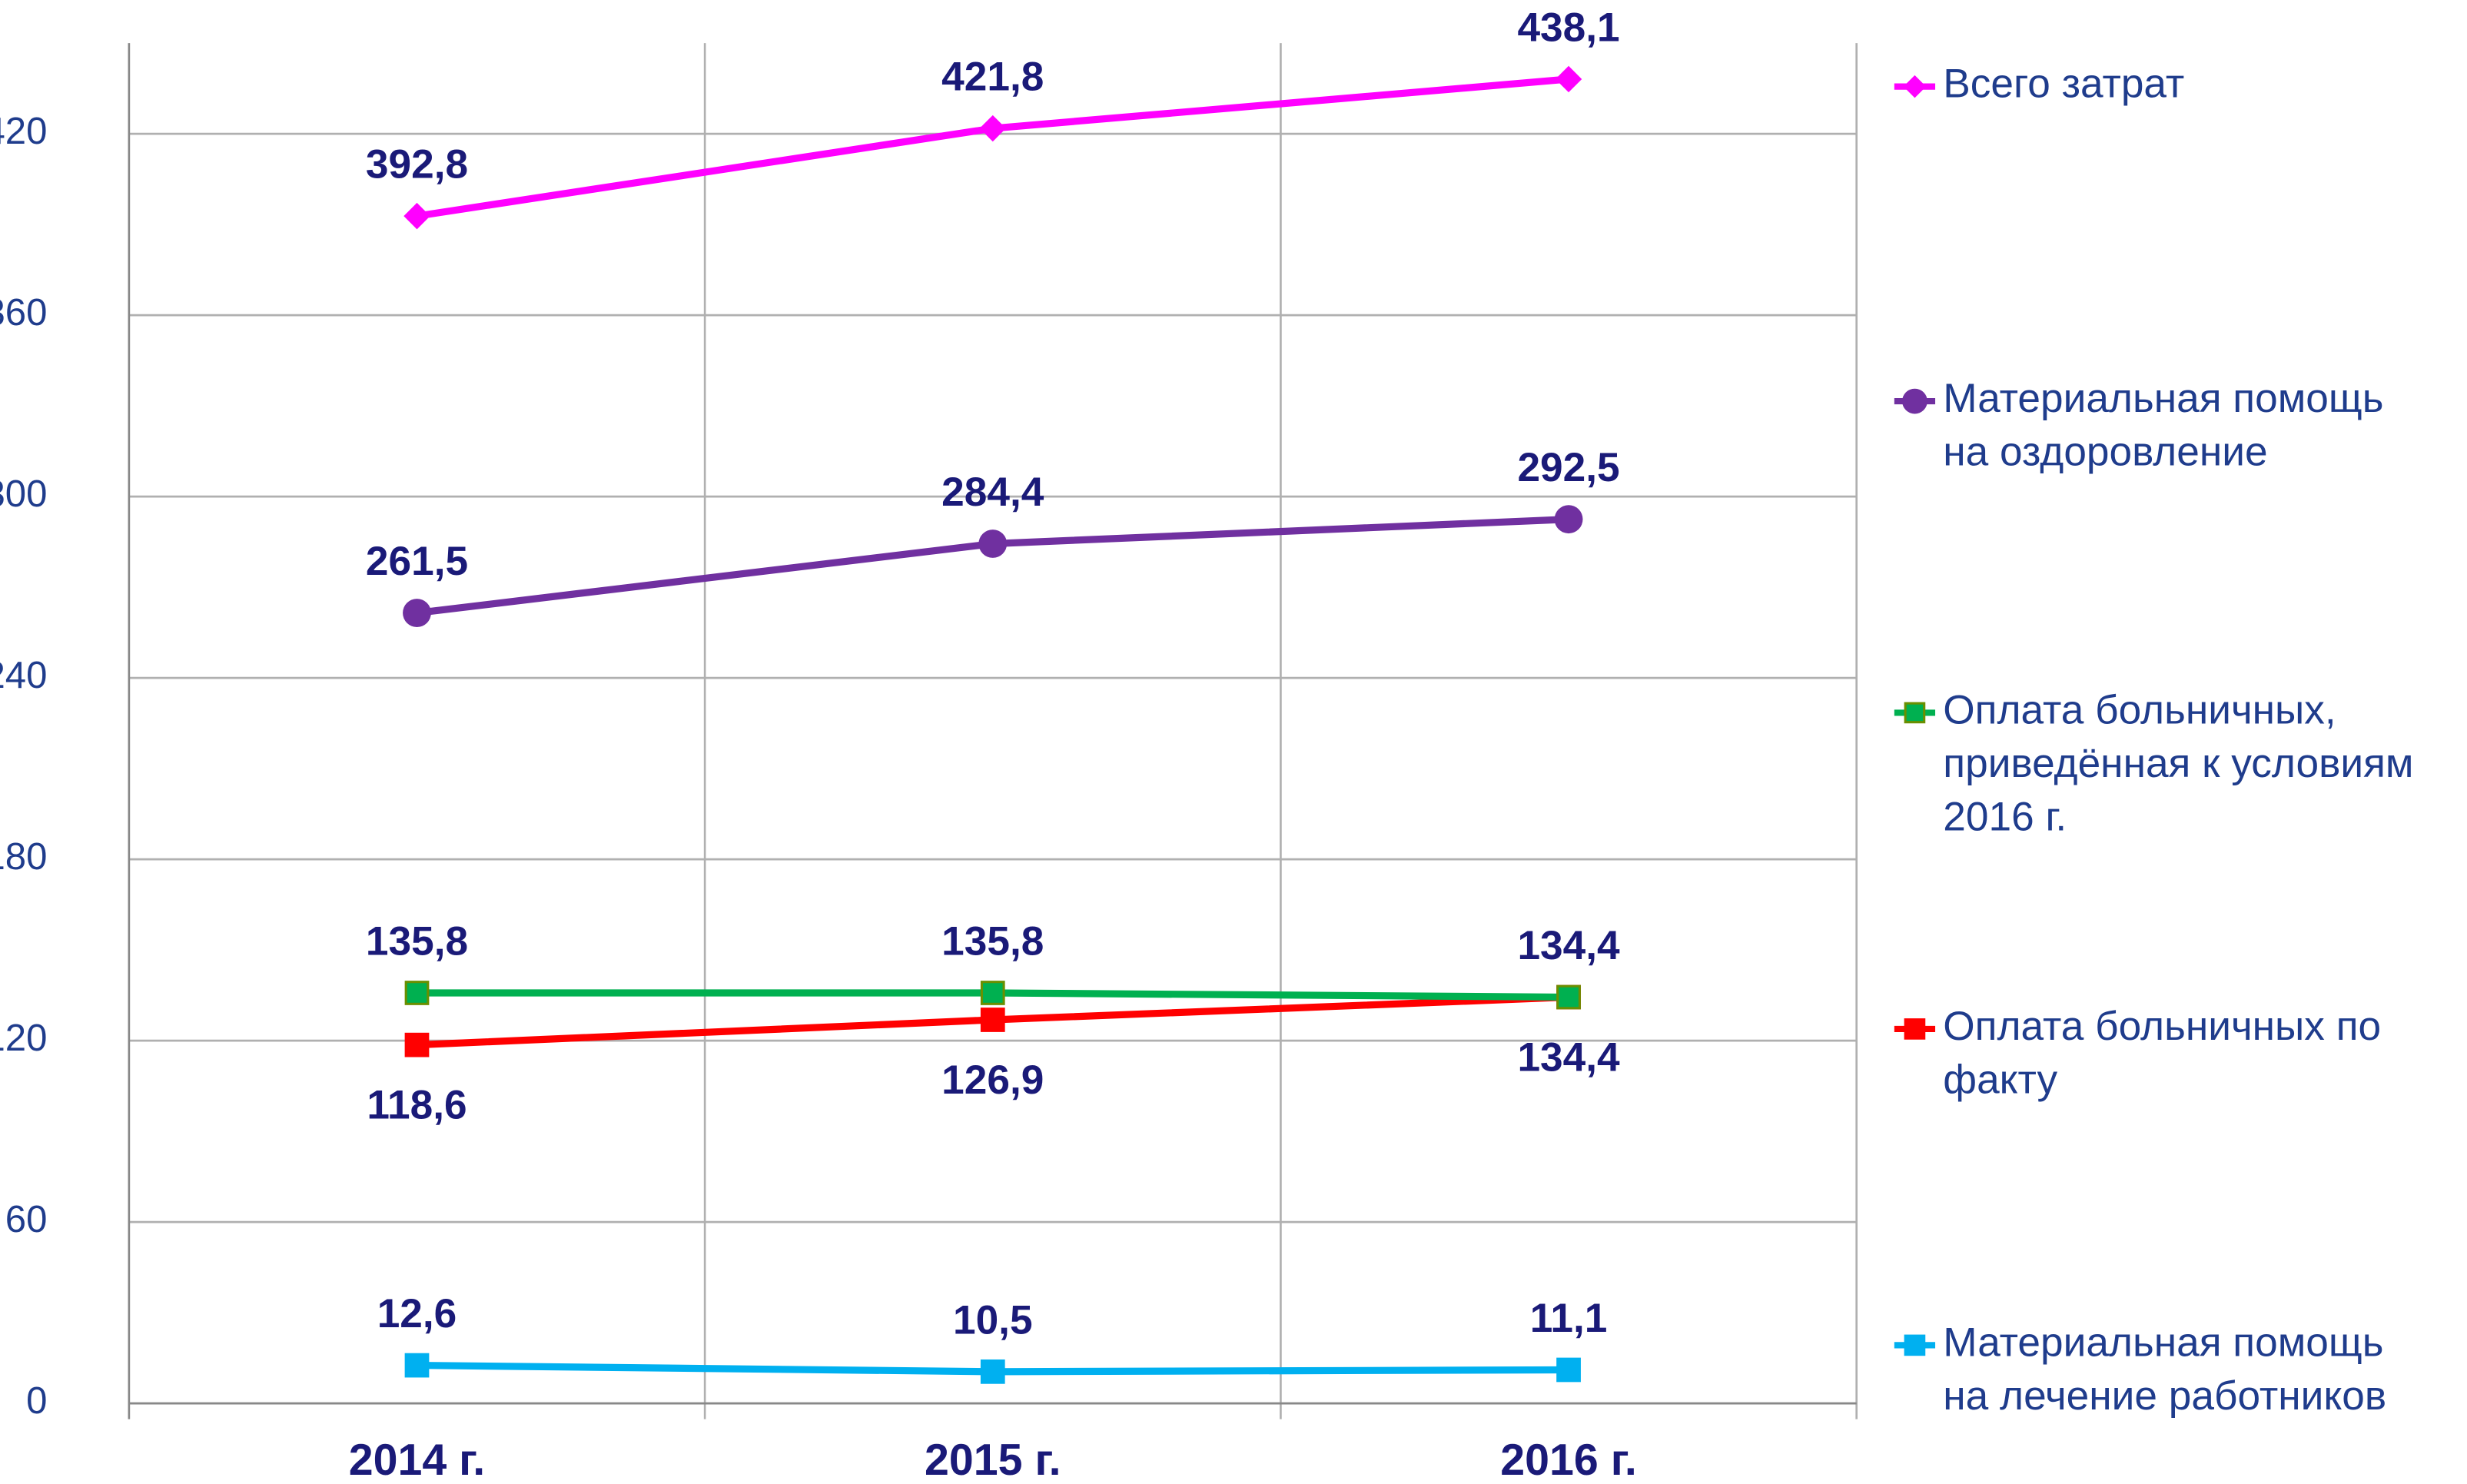  I want to click on y-tick-label: 420, so click(23, 131).